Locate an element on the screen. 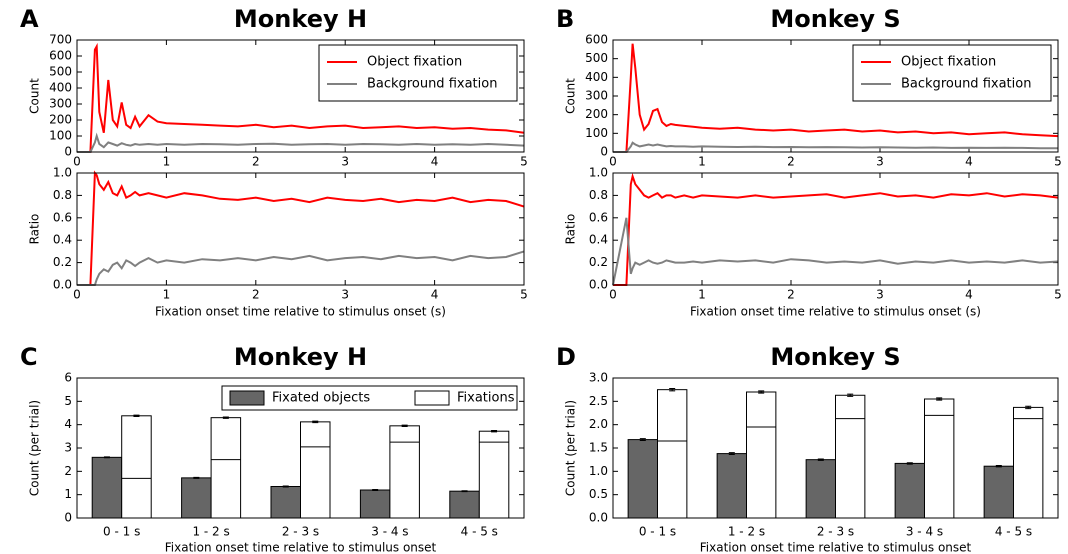 The width and height of the screenshot is (1068, 554). y-tick-label: 0.8 is located at coordinates (598, 195).